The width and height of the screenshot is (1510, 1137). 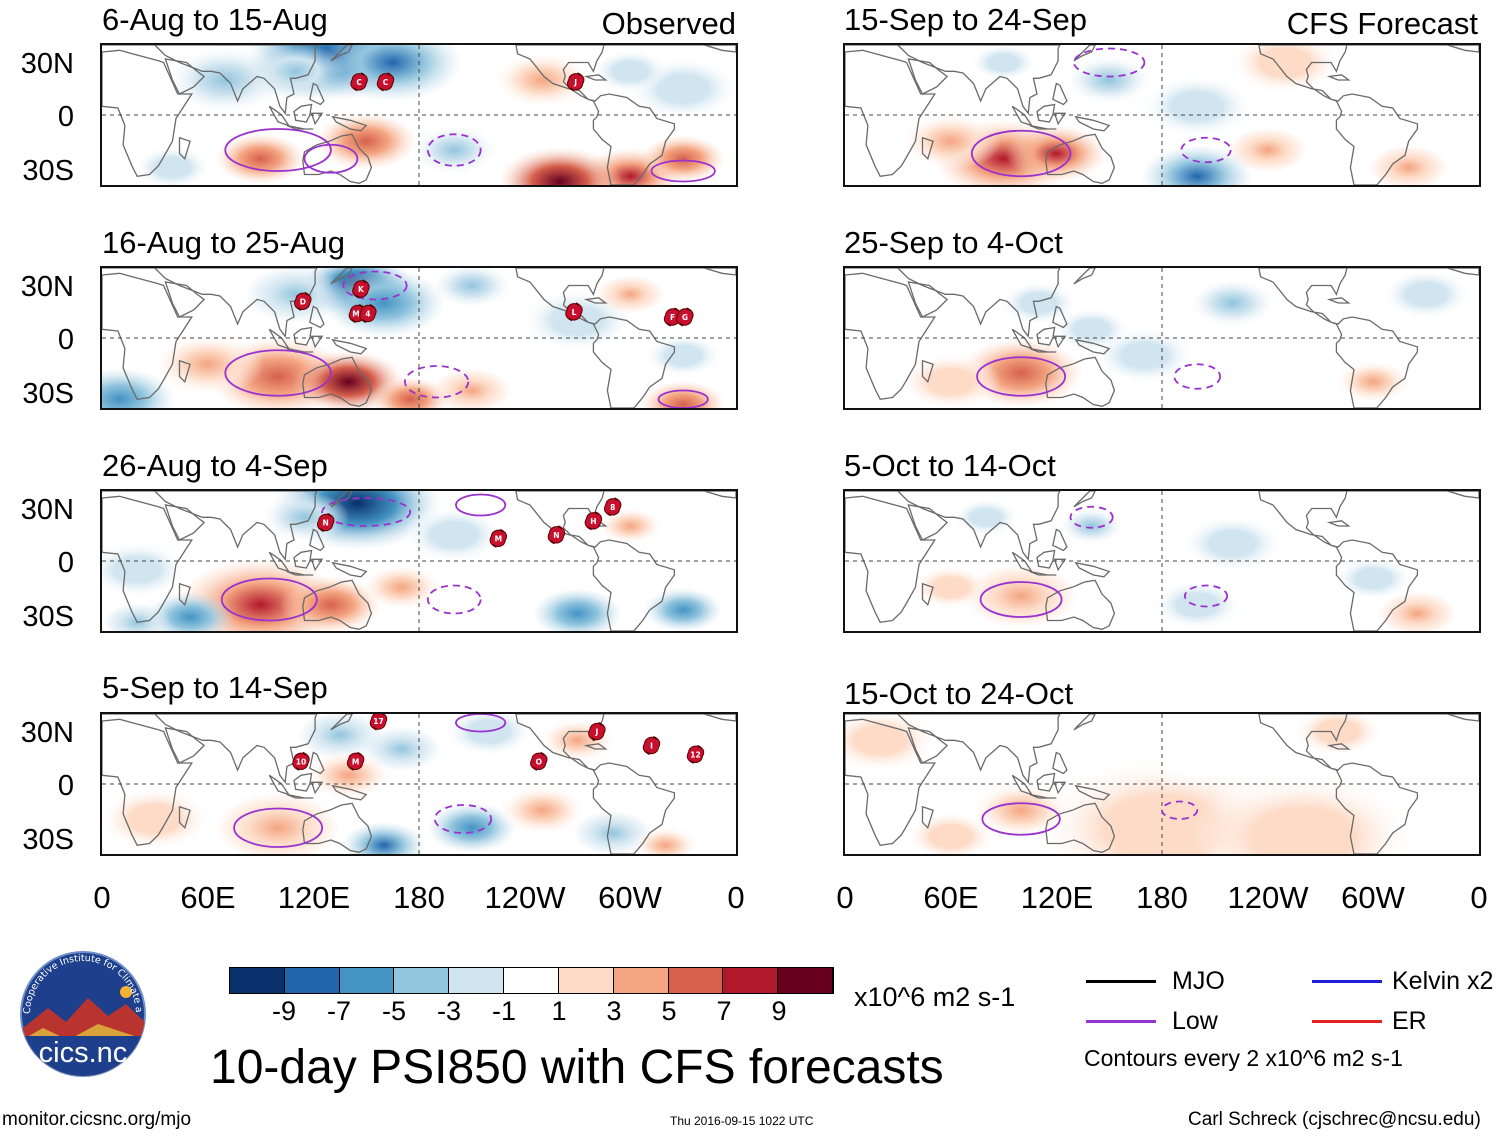 I want to click on lat-label: 0, so click(x=65, y=563).